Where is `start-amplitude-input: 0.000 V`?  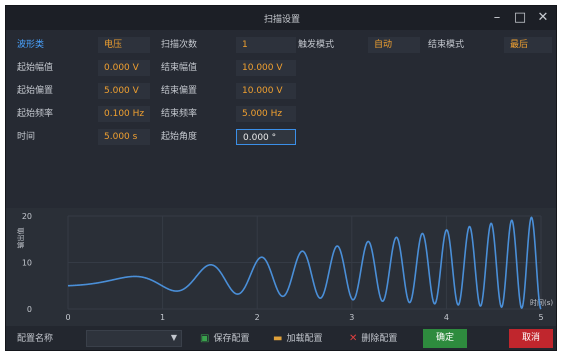 start-amplitude-input: 0.000 V is located at coordinates (124, 68).